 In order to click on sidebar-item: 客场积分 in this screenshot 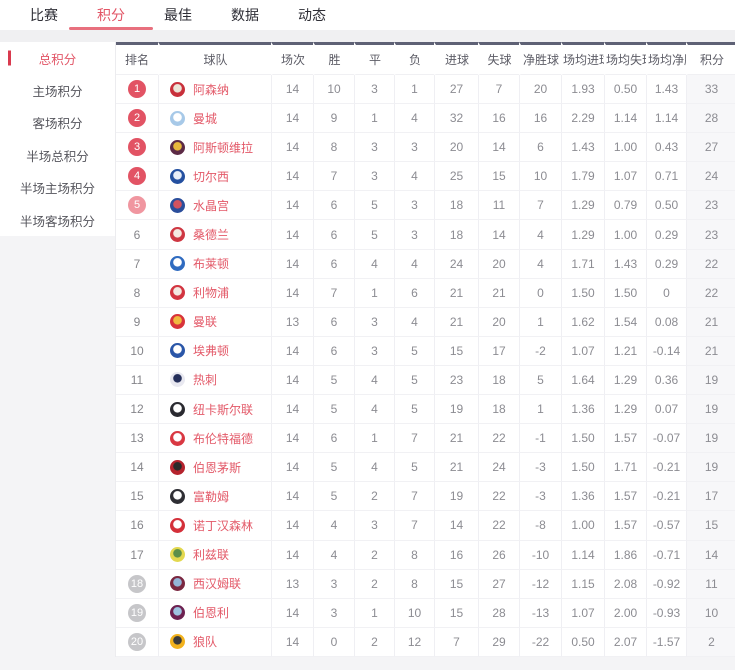, I will do `click(57, 123)`.